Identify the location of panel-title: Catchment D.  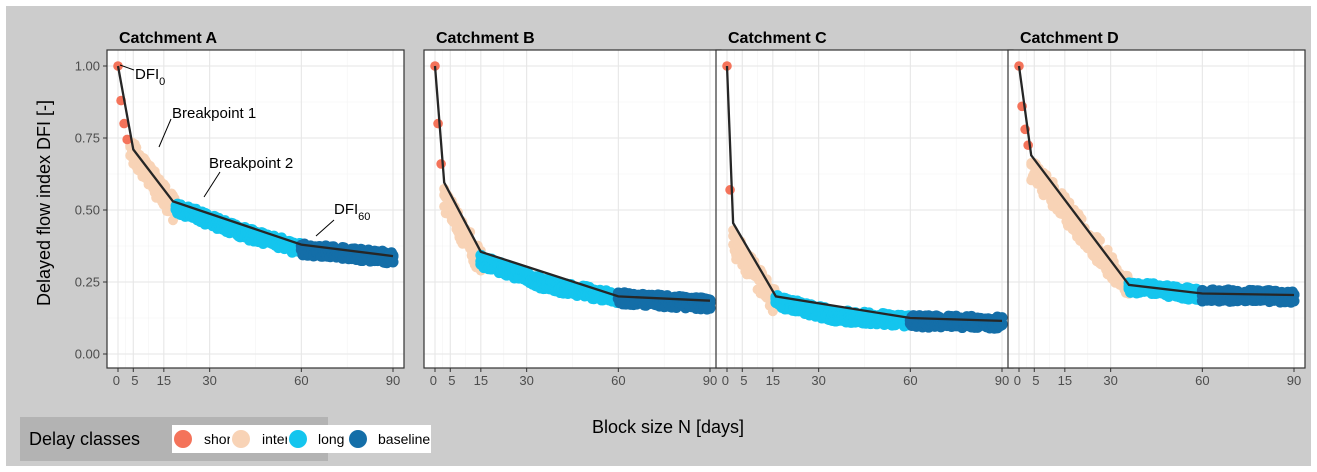
(1069, 38).